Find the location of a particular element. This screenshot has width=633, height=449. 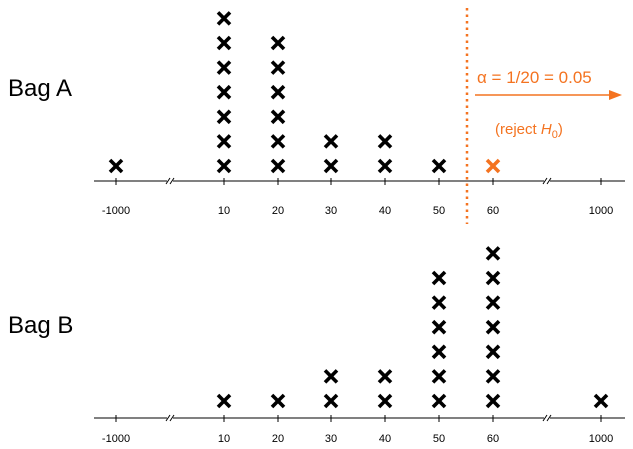

tick-label-40: 40 is located at coordinates (385, 439).